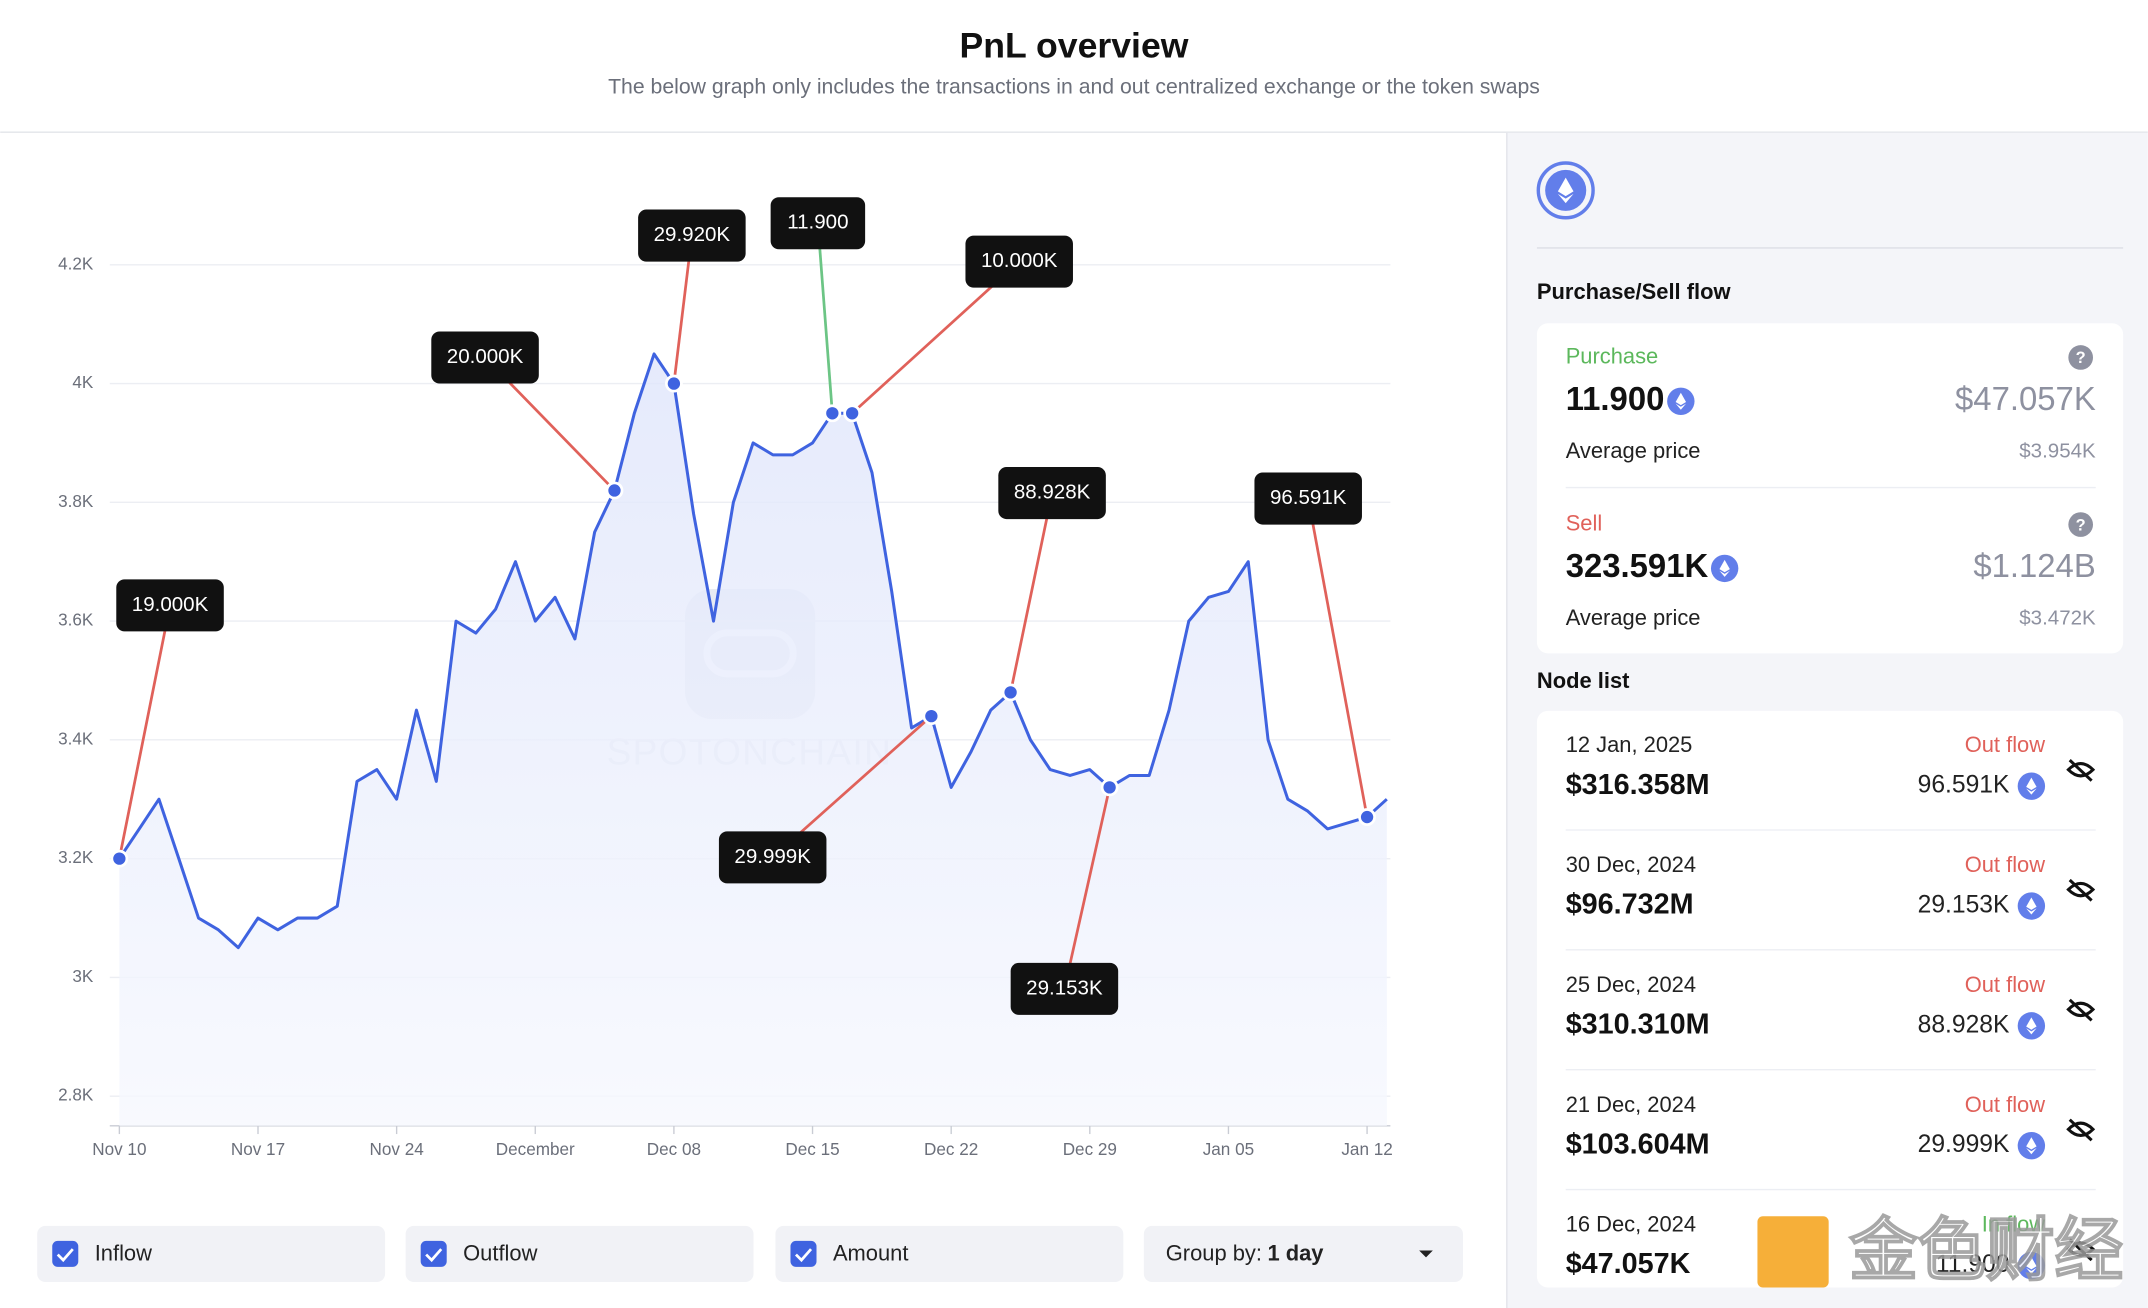  Describe the element at coordinates (1631, 1104) in the screenshot. I see `node-date: 21 Dec, 2024` at that location.